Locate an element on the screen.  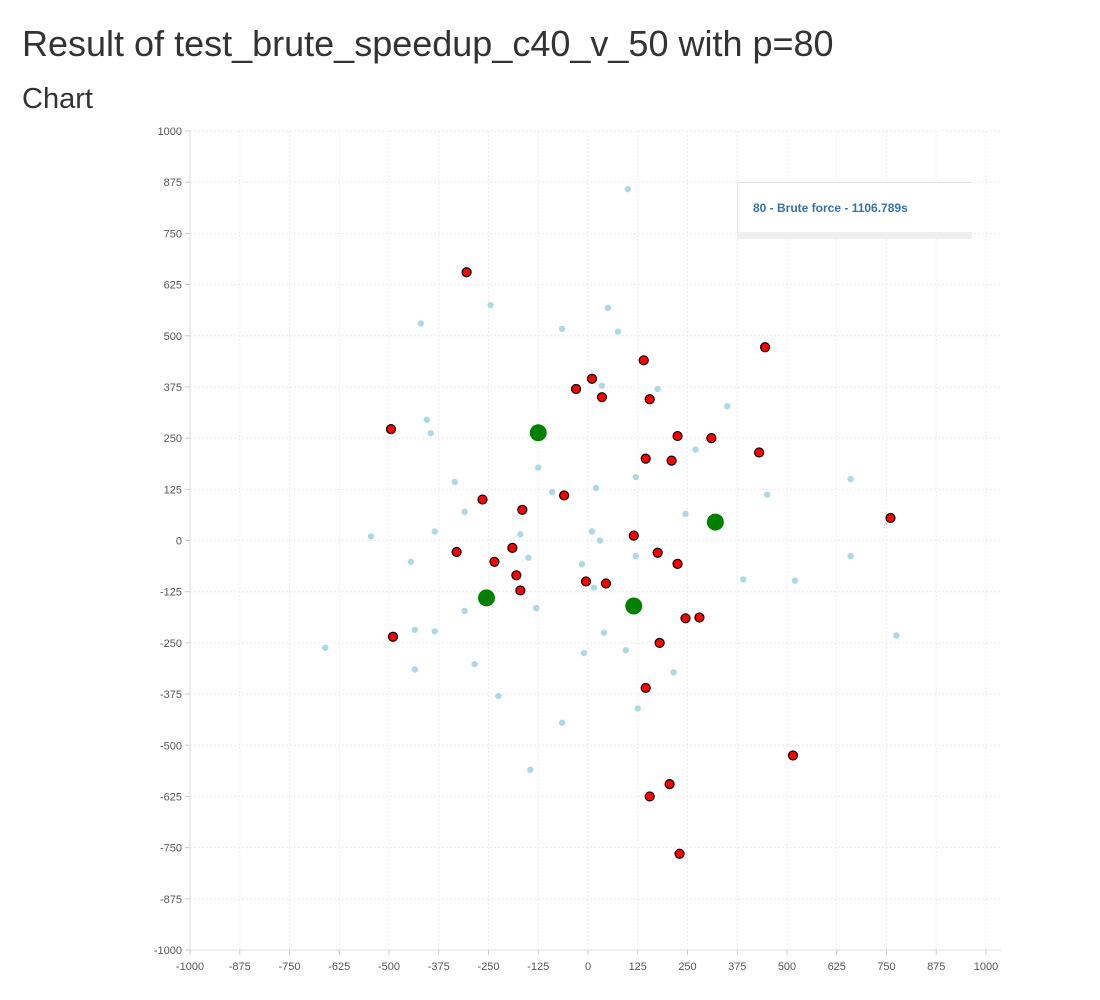
x-tick-label: 0 is located at coordinates (588, 967).